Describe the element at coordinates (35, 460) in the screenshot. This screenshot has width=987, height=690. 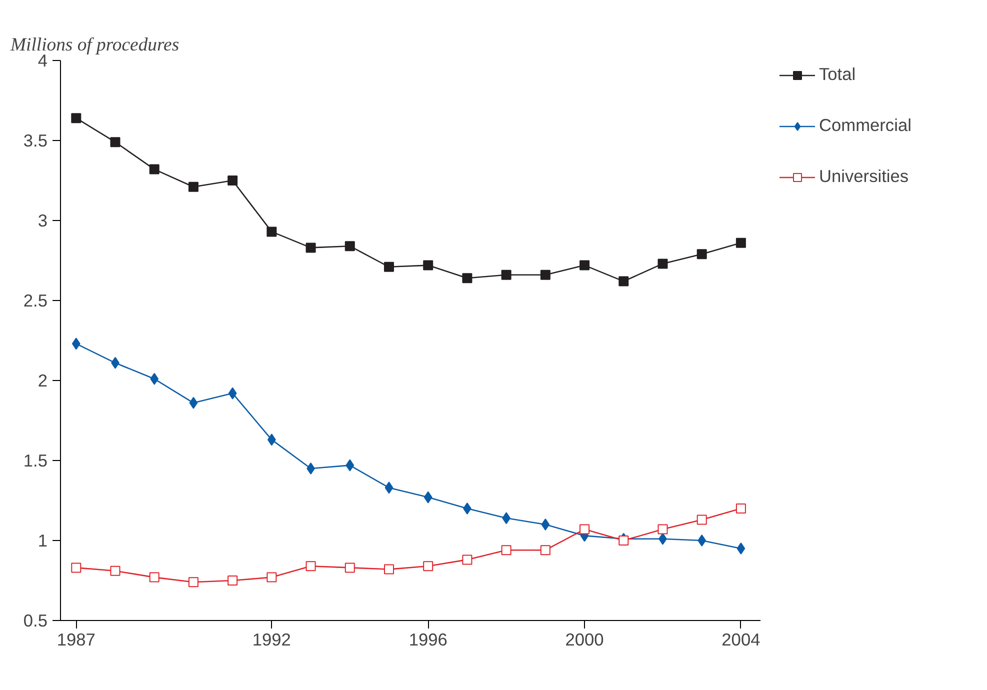
I see `y-tick-label: 1.5` at that location.